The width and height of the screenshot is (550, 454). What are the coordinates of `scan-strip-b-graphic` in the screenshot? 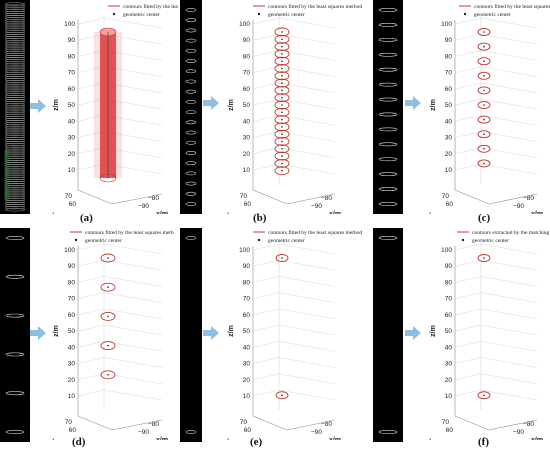 It's located at (191, 107).